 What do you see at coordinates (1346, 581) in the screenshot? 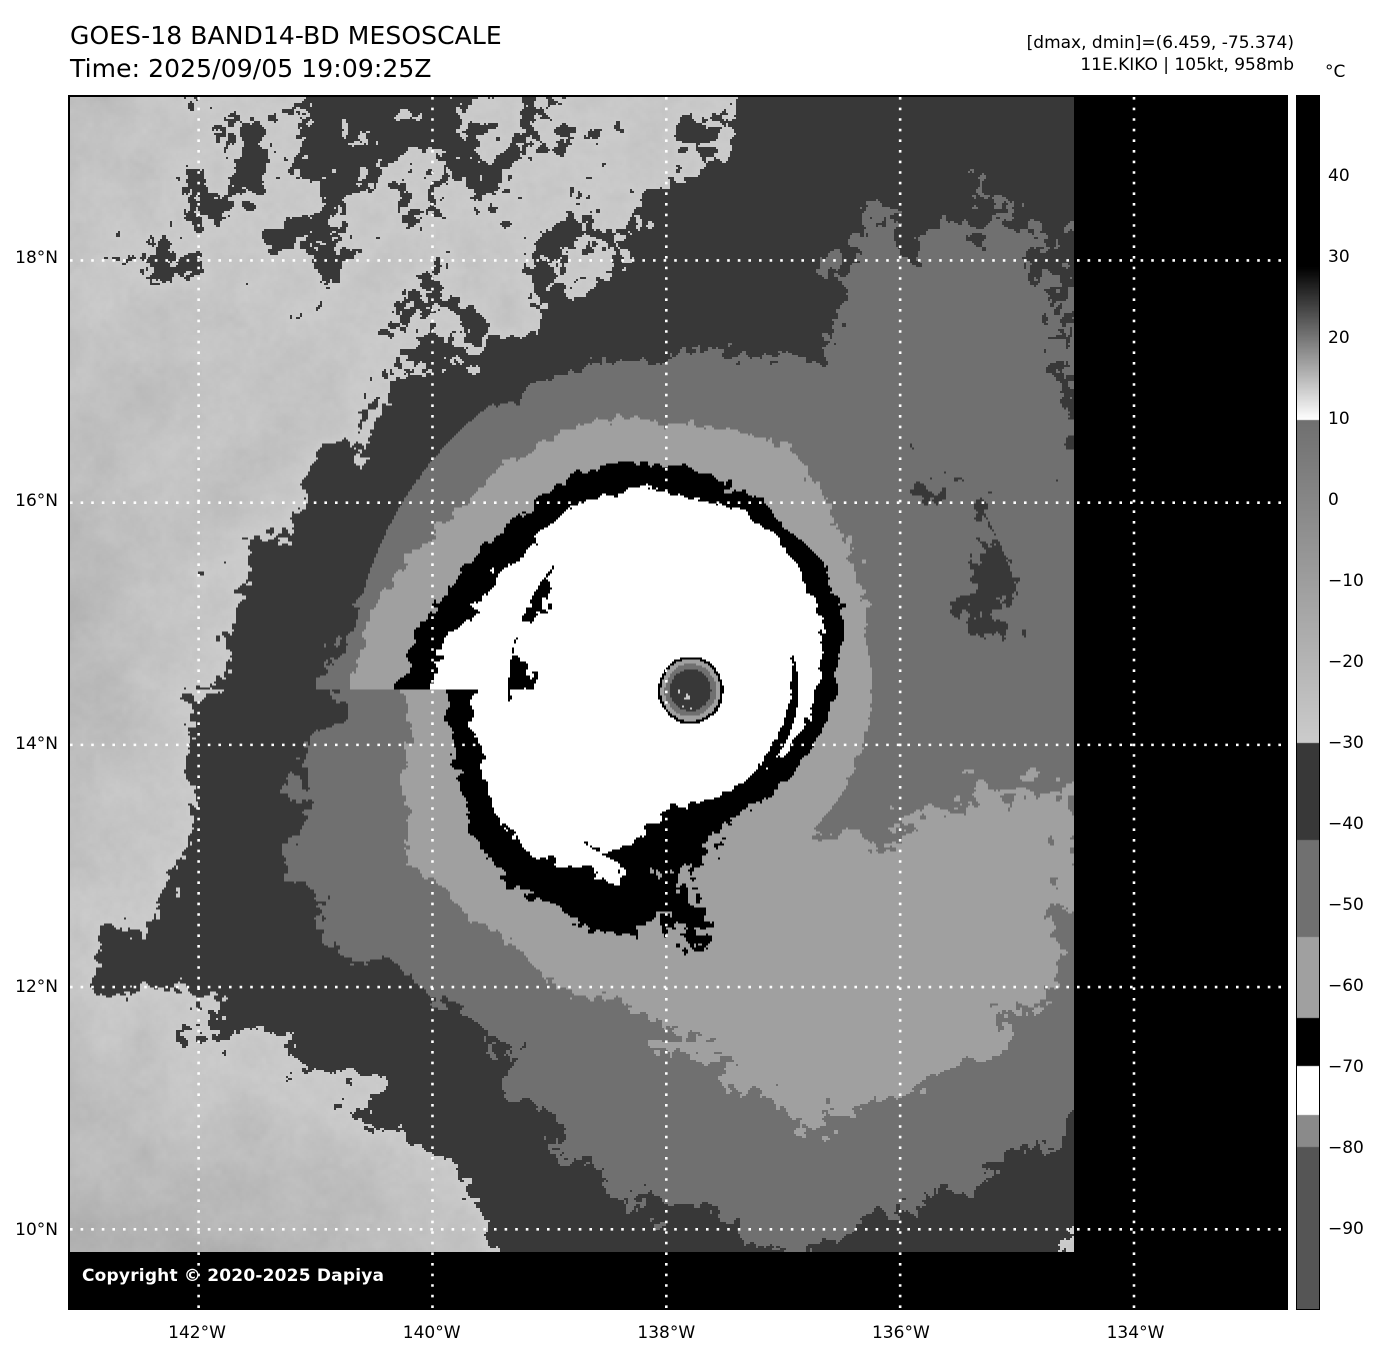
I see `colorbar-tick-minus10: −10` at bounding box center [1346, 581].